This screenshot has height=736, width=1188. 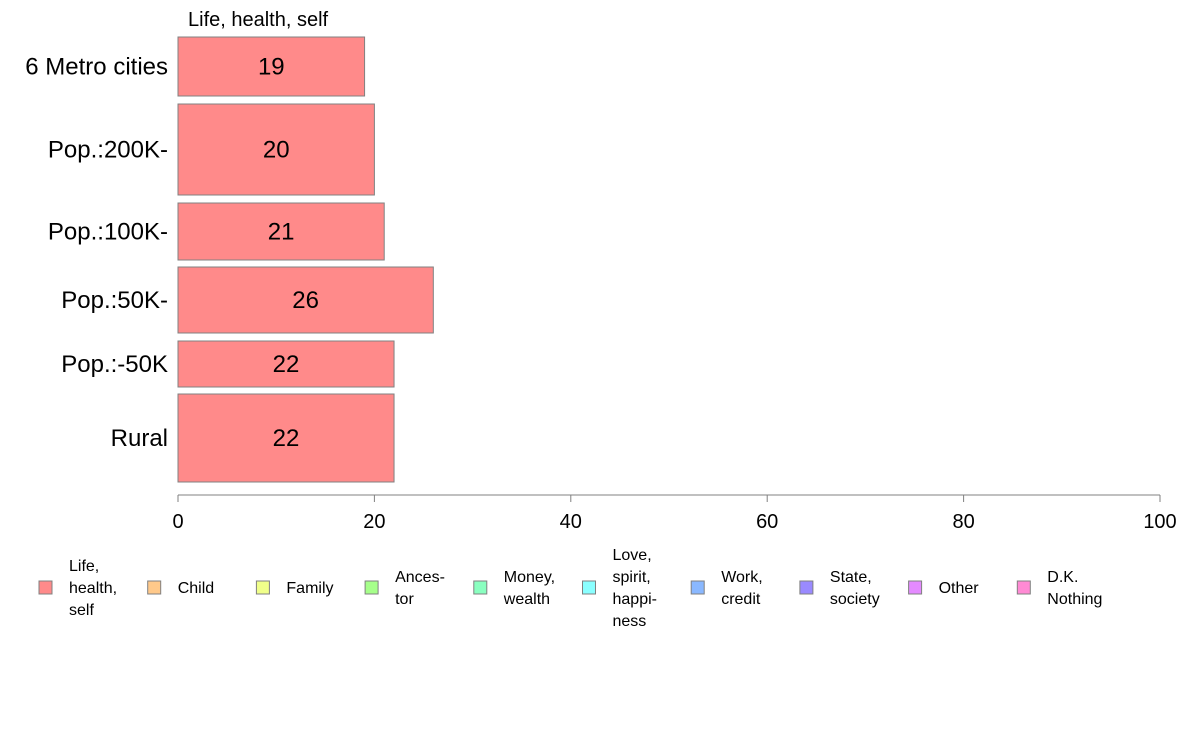 What do you see at coordinates (963, 522) in the screenshot?
I see `x-tick-label-80: 80` at bounding box center [963, 522].